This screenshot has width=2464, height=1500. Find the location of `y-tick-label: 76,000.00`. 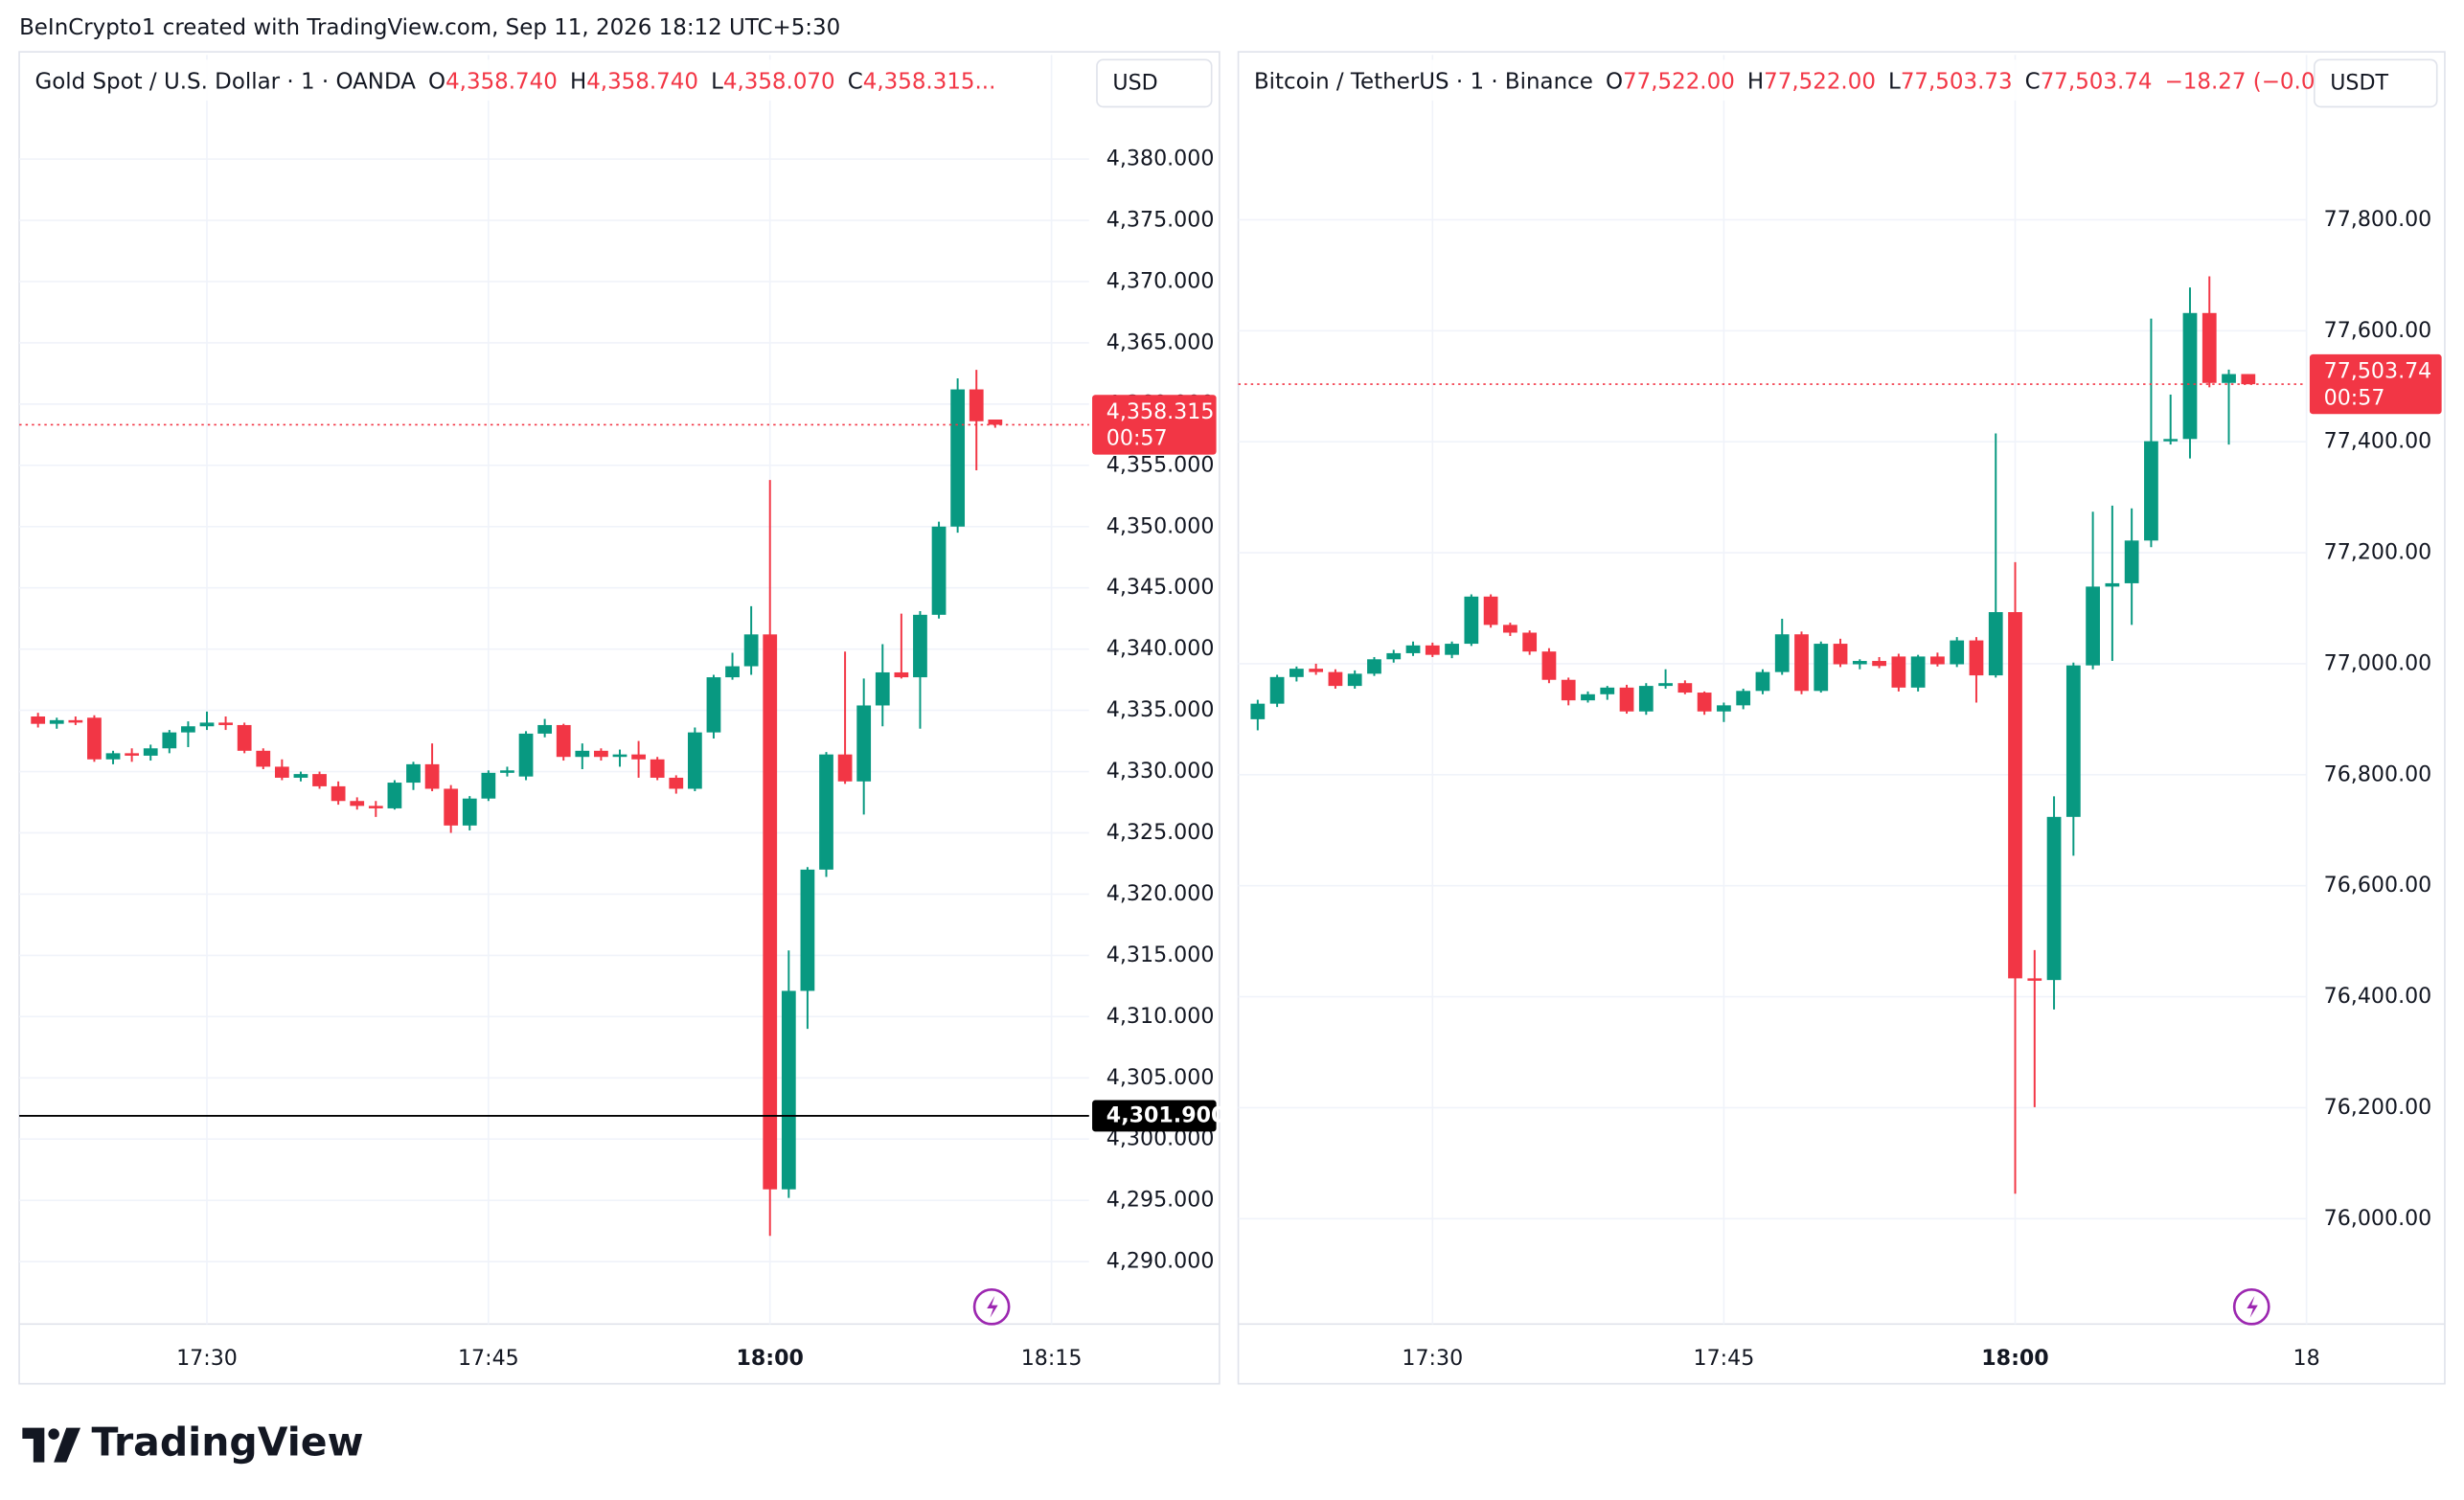

y-tick-label: 76,000.00 is located at coordinates (2378, 1218).